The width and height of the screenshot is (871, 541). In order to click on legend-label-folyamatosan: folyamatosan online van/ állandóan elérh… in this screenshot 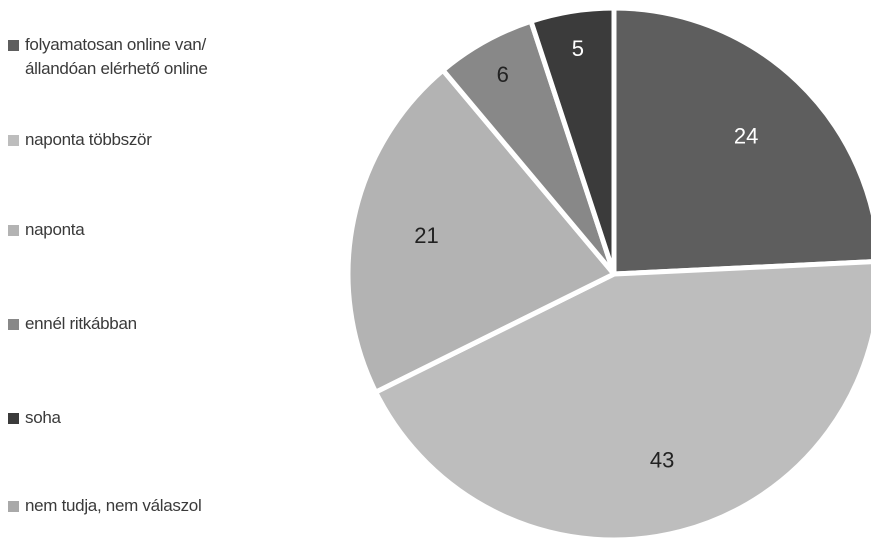, I will do `click(116, 56)`.